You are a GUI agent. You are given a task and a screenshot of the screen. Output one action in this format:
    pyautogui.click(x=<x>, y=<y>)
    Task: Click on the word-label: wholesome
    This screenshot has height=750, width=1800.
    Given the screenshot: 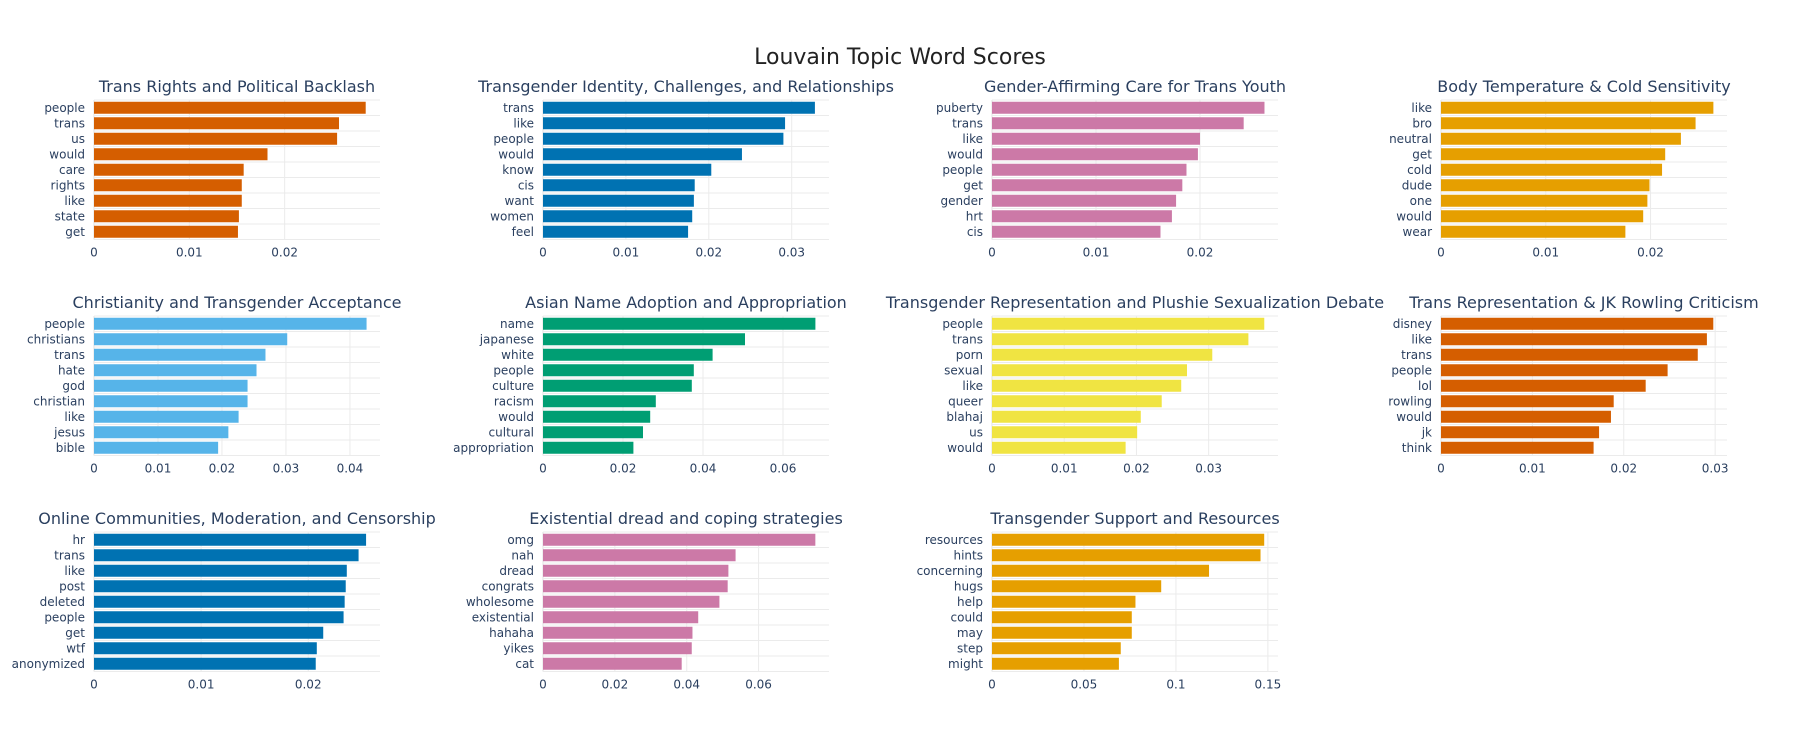 What is the action you would take?
    pyautogui.click(x=500, y=602)
    